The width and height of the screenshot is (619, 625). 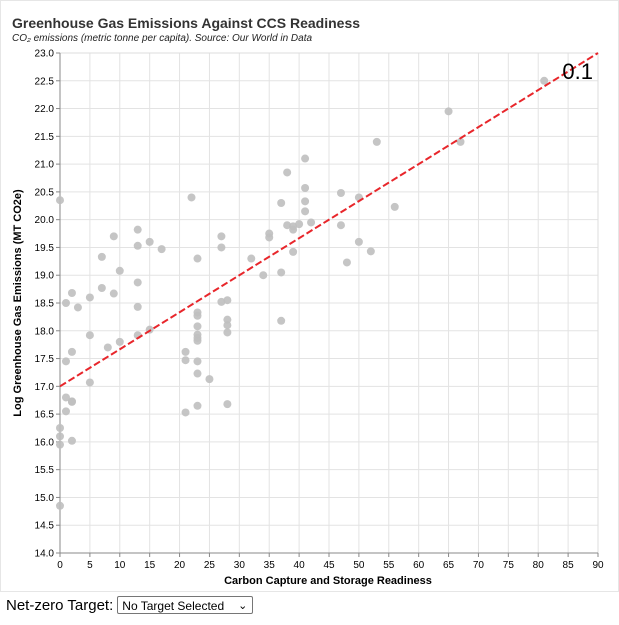 What do you see at coordinates (45, 415) in the screenshot?
I see `y-tick-label: 16.5` at bounding box center [45, 415].